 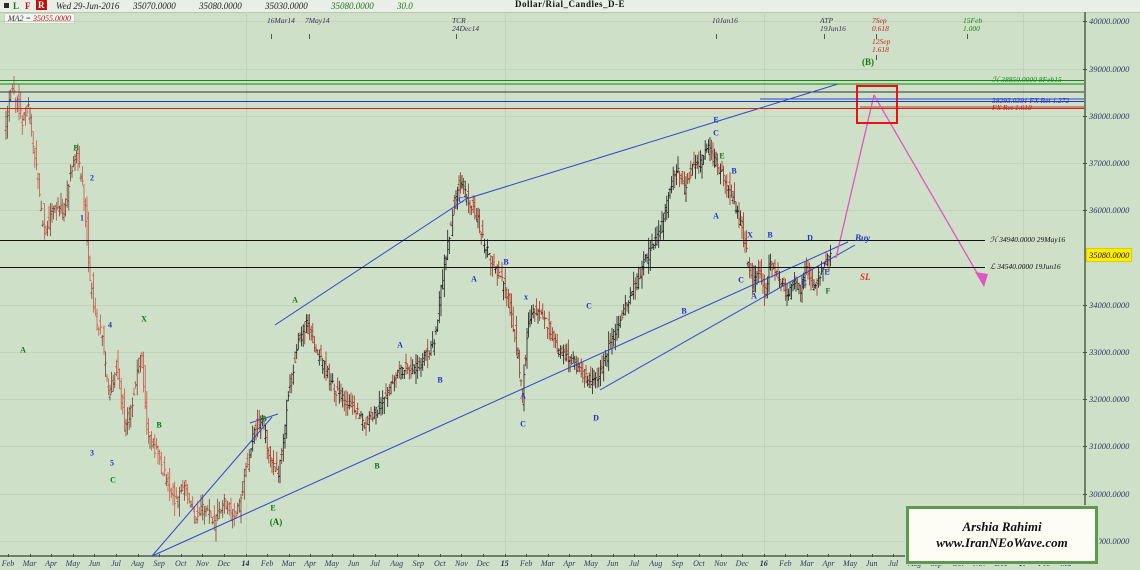 What do you see at coordinates (41, 5) in the screenshot?
I see `button-r: R` at bounding box center [41, 5].